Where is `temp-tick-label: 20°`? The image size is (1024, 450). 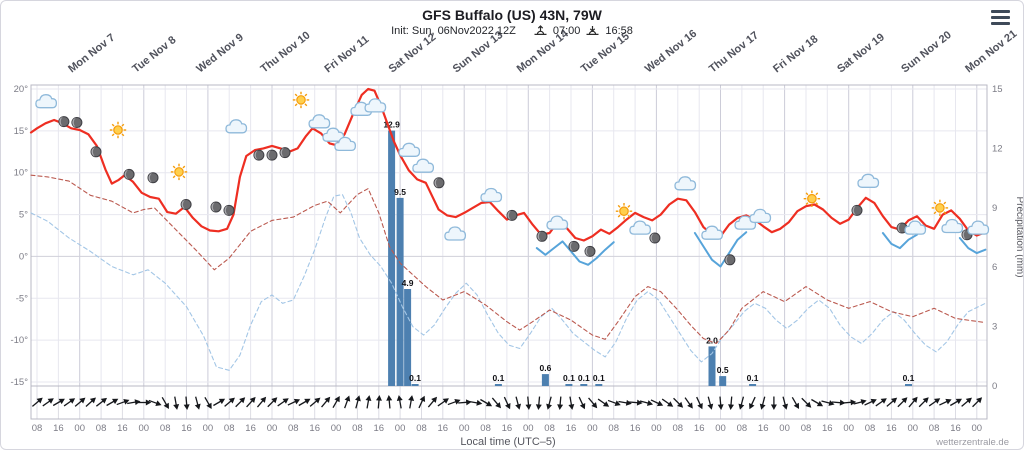 temp-tick-label: 20° is located at coordinates (21, 89).